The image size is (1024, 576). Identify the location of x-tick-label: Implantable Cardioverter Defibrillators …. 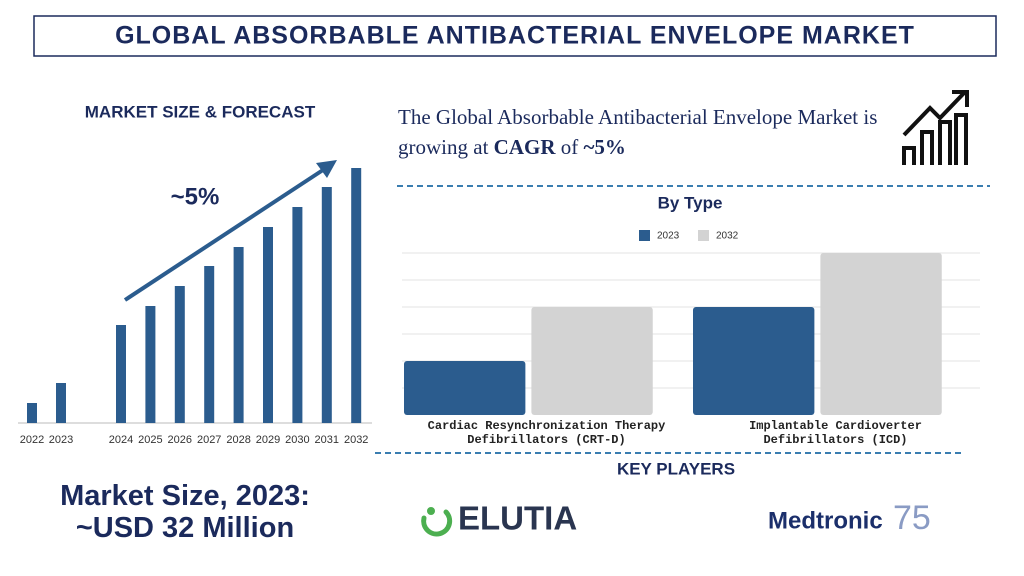
(835, 433).